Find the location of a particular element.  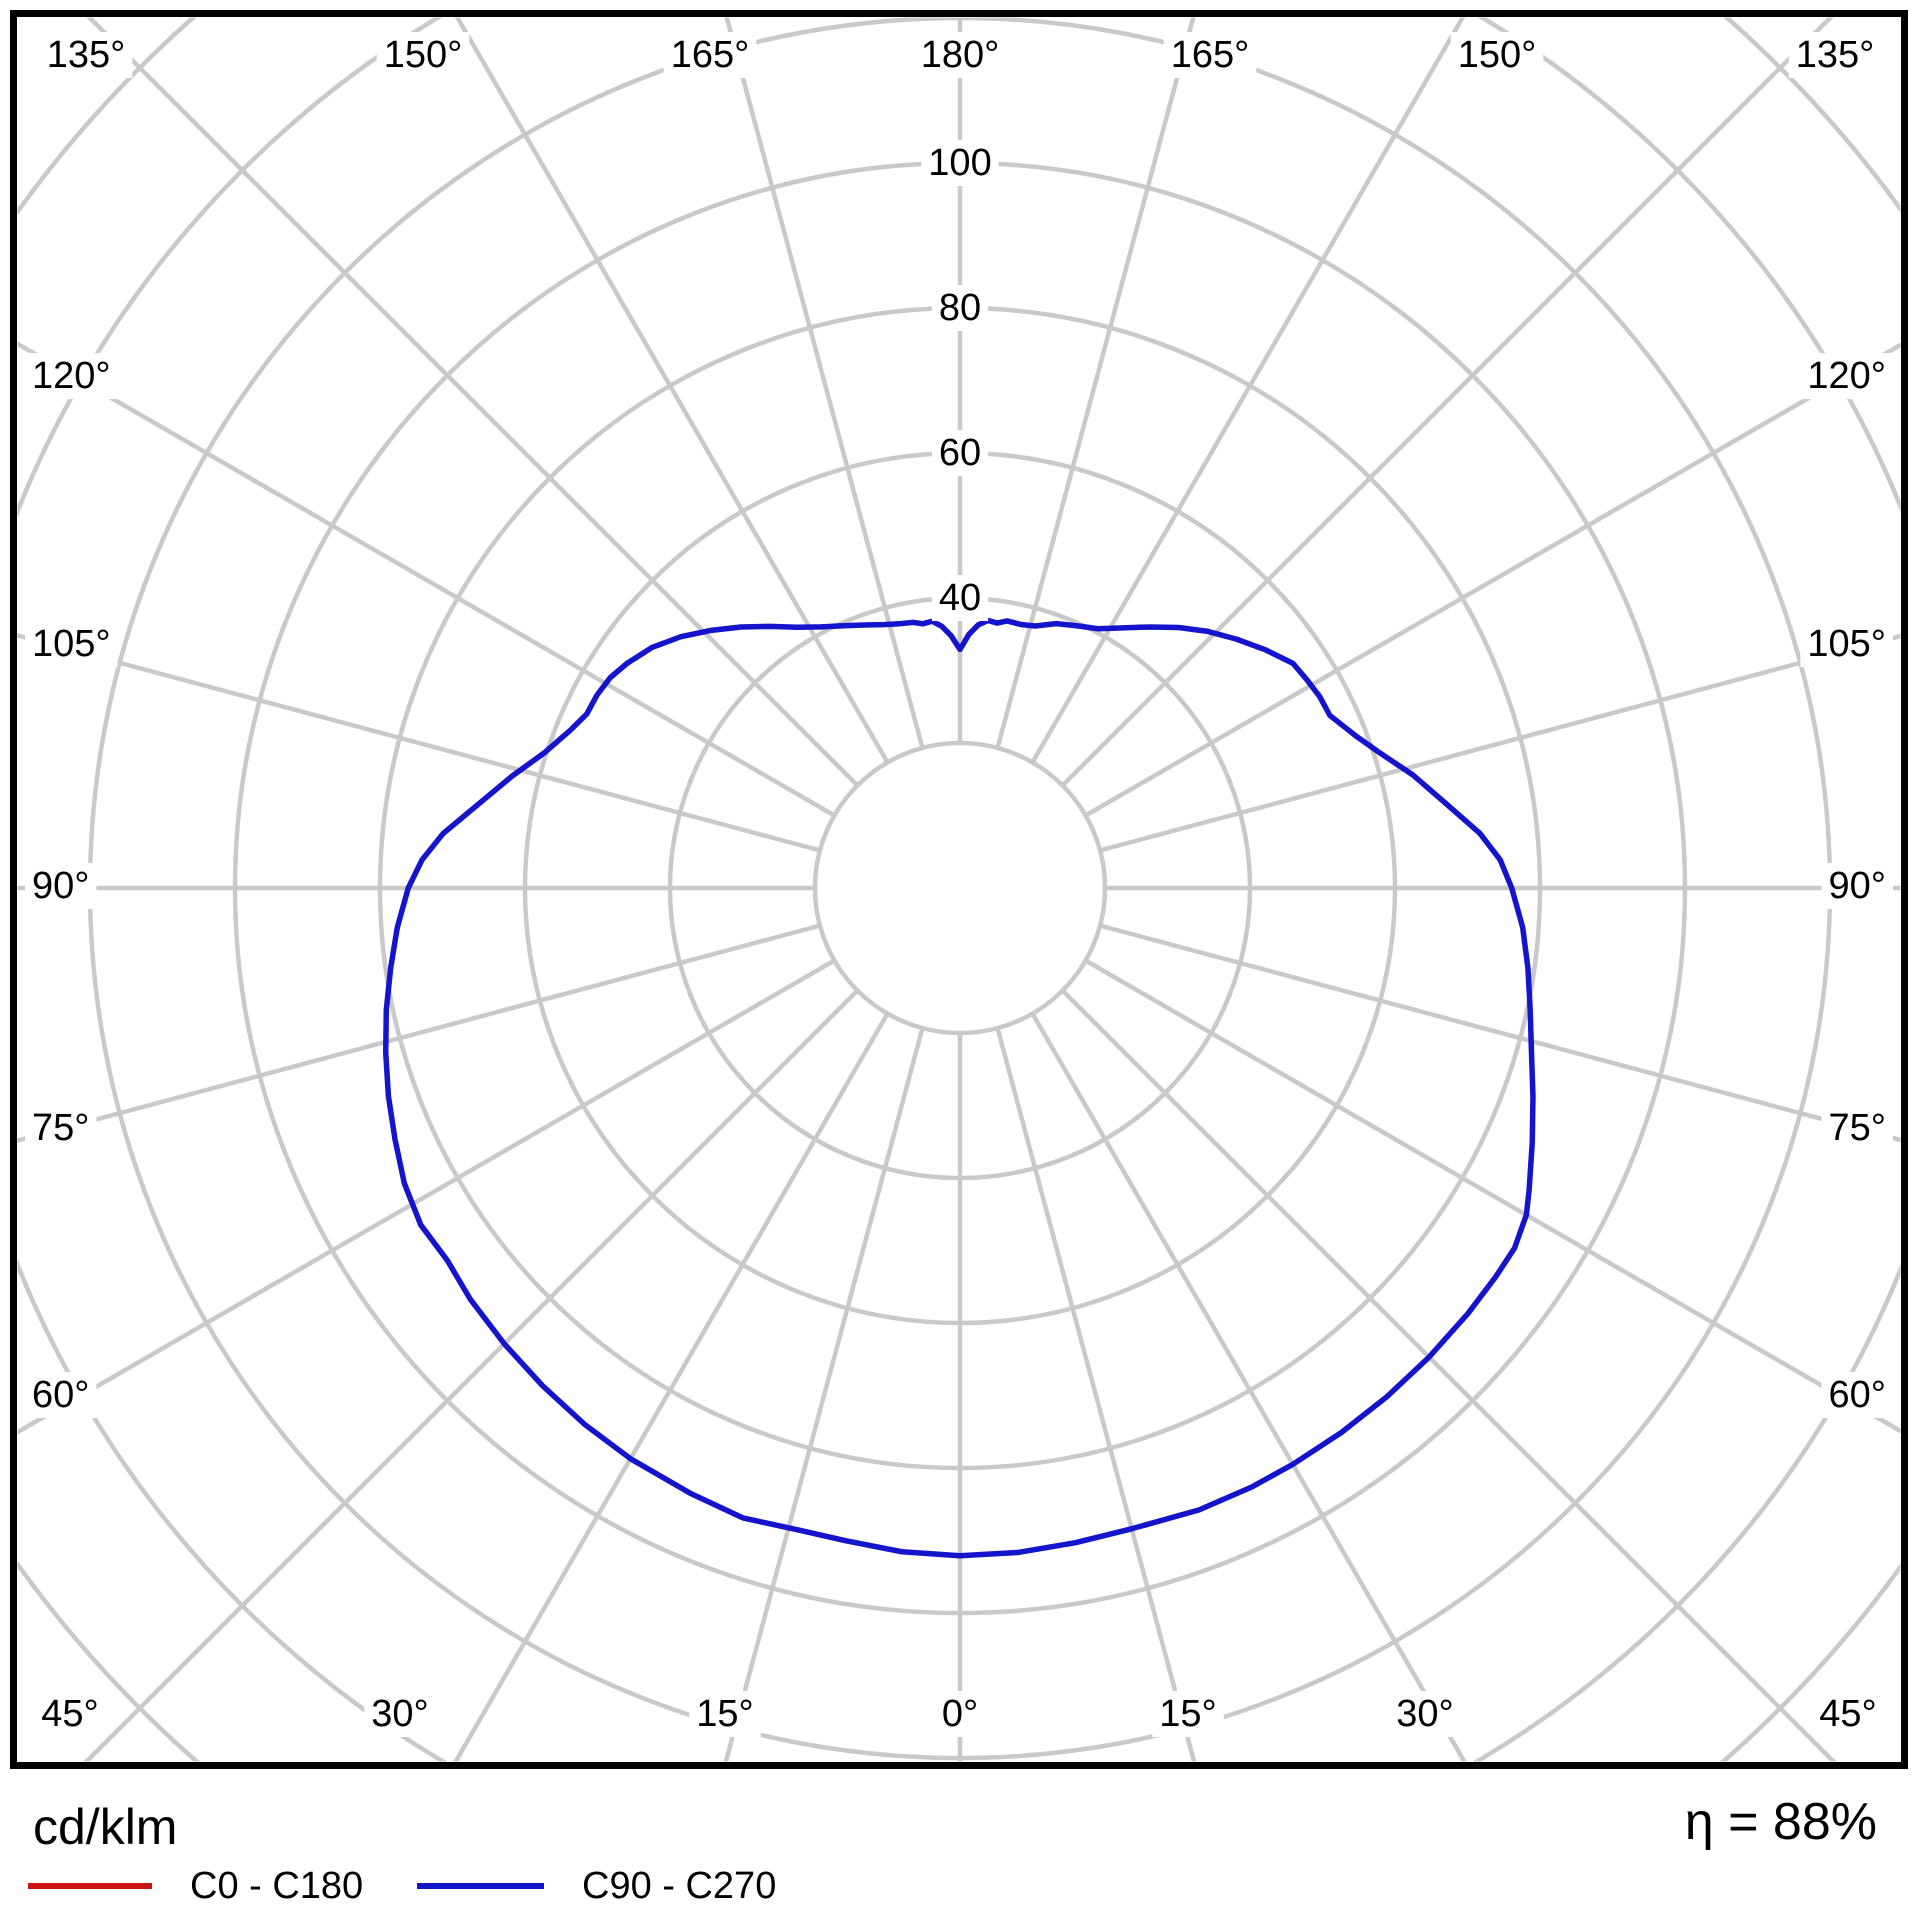

efficiency-text: = 88% is located at coordinates (1795, 1822).